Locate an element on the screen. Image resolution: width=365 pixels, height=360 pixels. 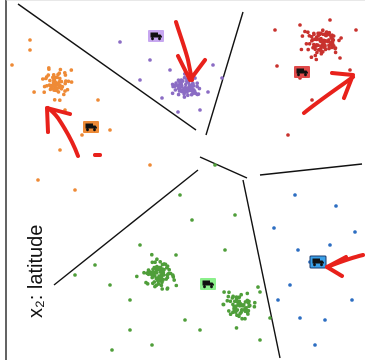
y-axis-label: x₂: latitude is located at coordinates (36, 271).